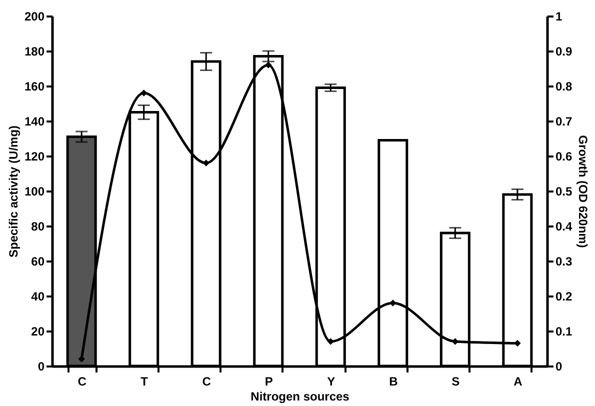 This screenshot has height=406, width=595. Describe the element at coordinates (564, 191) in the screenshot. I see `y2-tick-label: 0.5` at that location.